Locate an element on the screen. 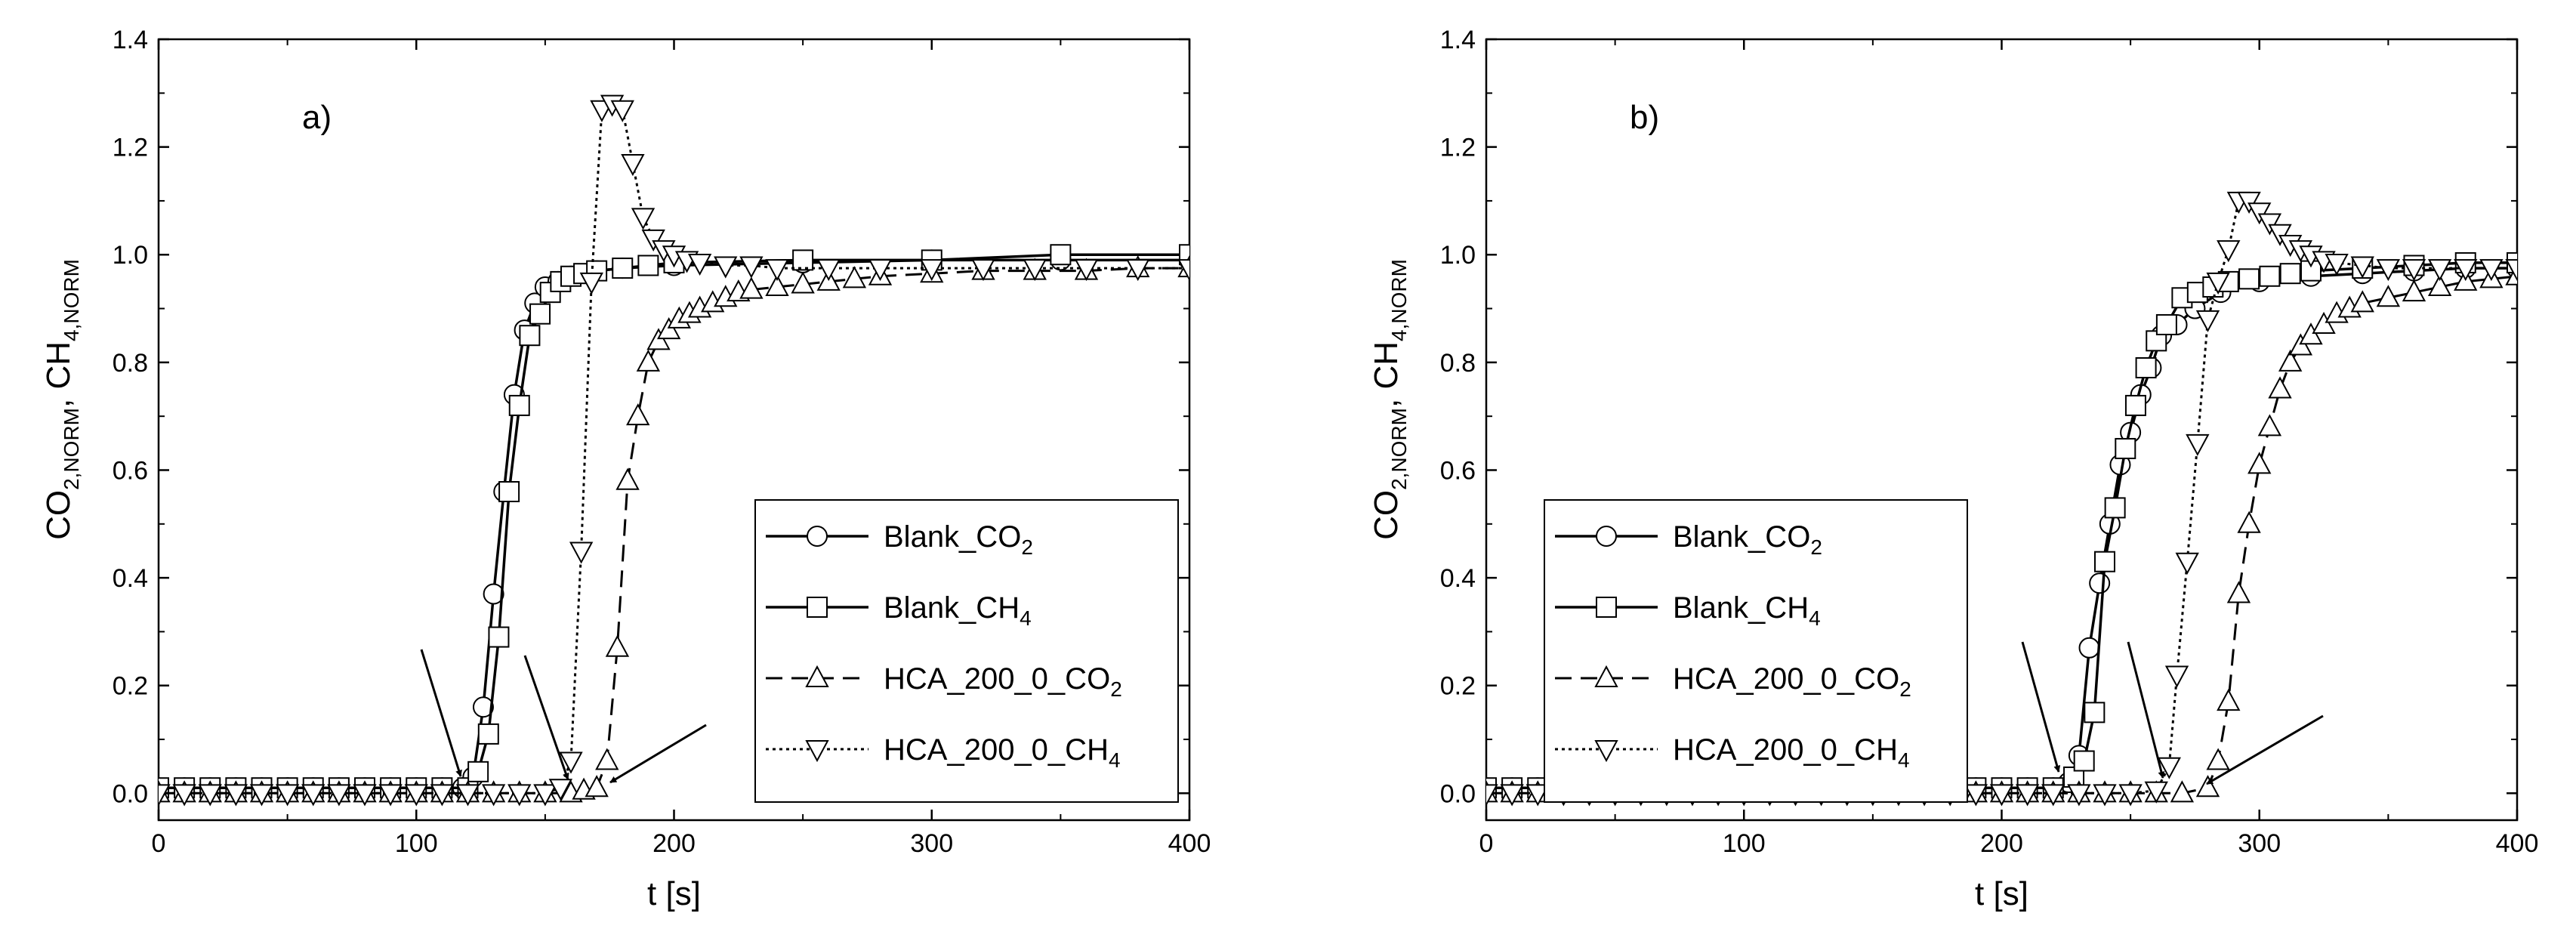 This screenshot has width=2576, height=941. legend-box is located at coordinates (1756, 651).